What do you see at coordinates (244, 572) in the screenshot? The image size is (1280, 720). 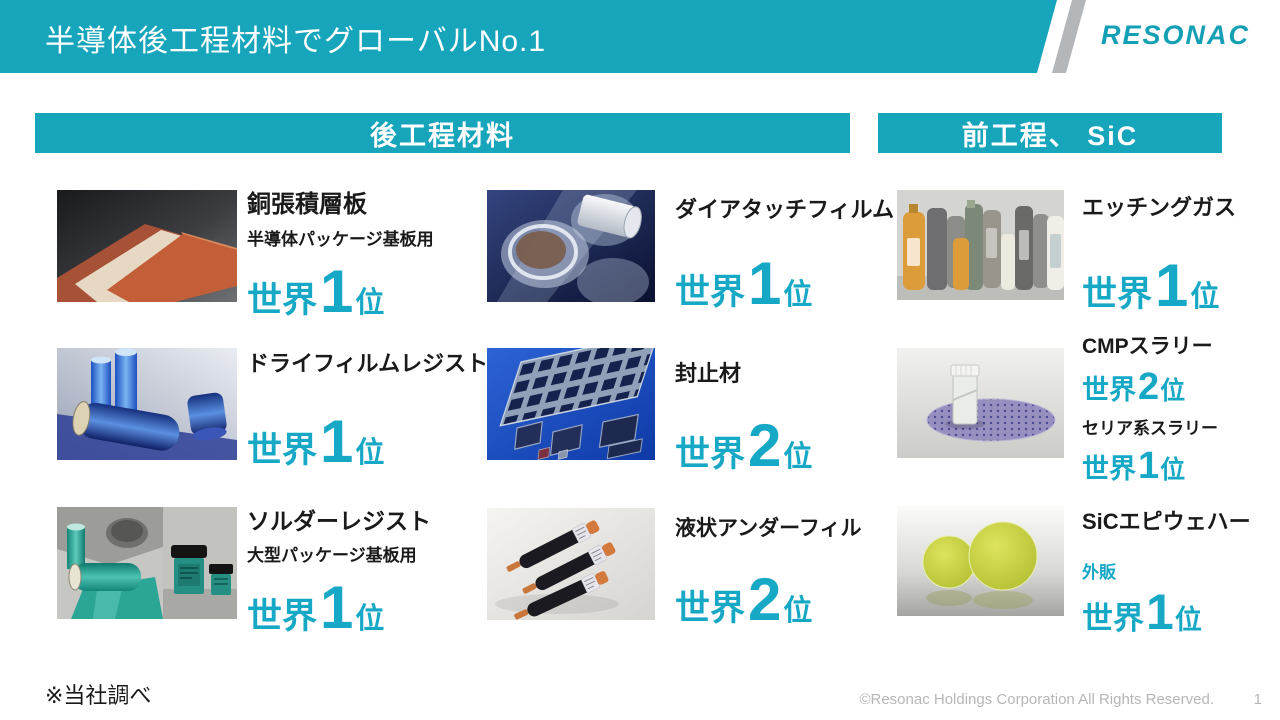 I see `product-solder-resist: ソルダーレジスト 大型パッケージ基板用 世界 1 位` at bounding box center [244, 572].